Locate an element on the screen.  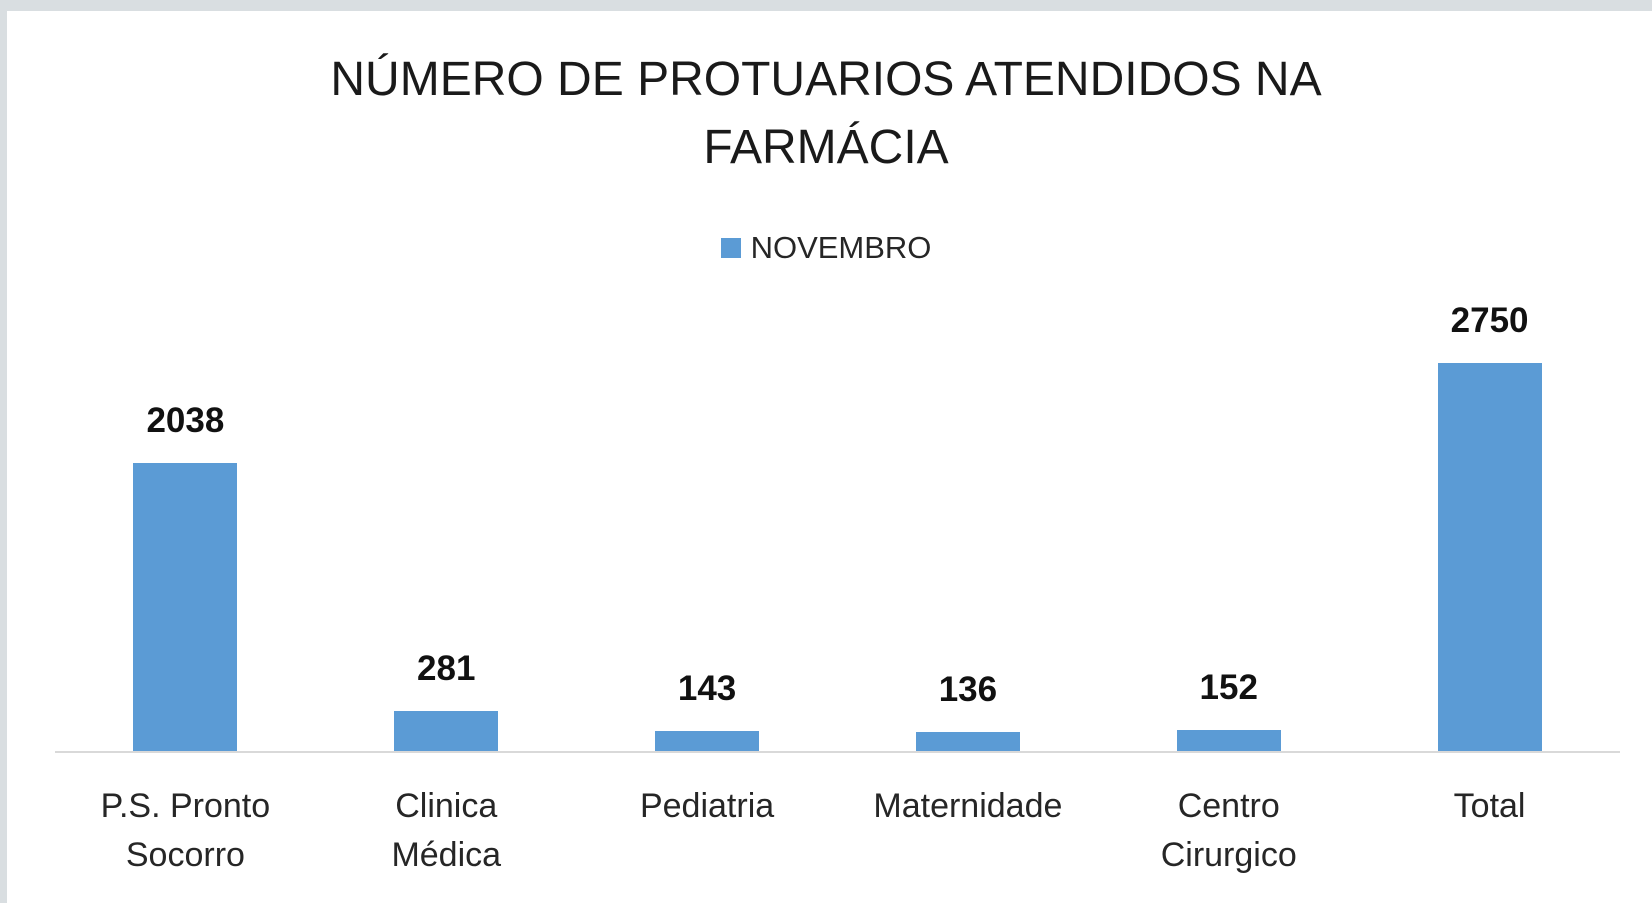
legend: NOVEMBRO is located at coordinates (826, 248).